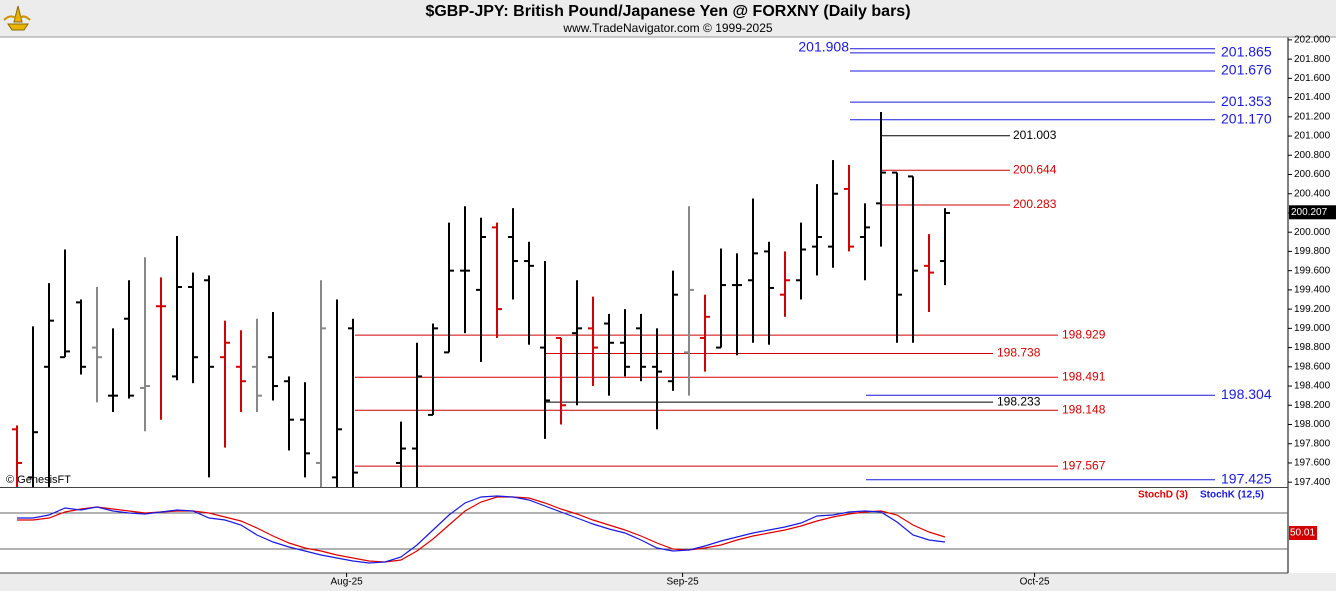  Describe the element at coordinates (1312, 463) in the screenshot. I see `y-tick-label: 197.600` at that location.